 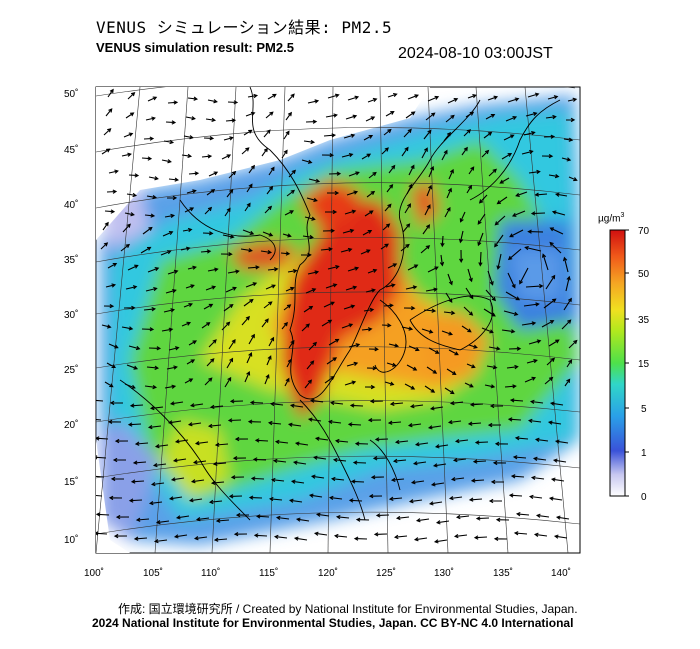 I want to click on lat-label-50: 50˚, so click(x=71, y=94).